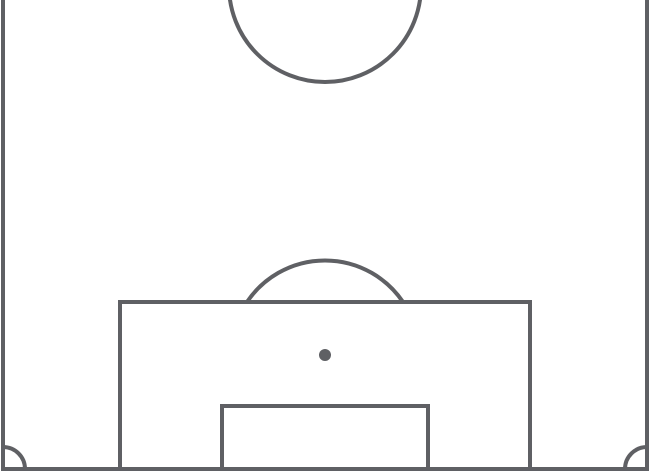  What do you see at coordinates (325, 436) in the screenshot?
I see `goal-area` at bounding box center [325, 436].